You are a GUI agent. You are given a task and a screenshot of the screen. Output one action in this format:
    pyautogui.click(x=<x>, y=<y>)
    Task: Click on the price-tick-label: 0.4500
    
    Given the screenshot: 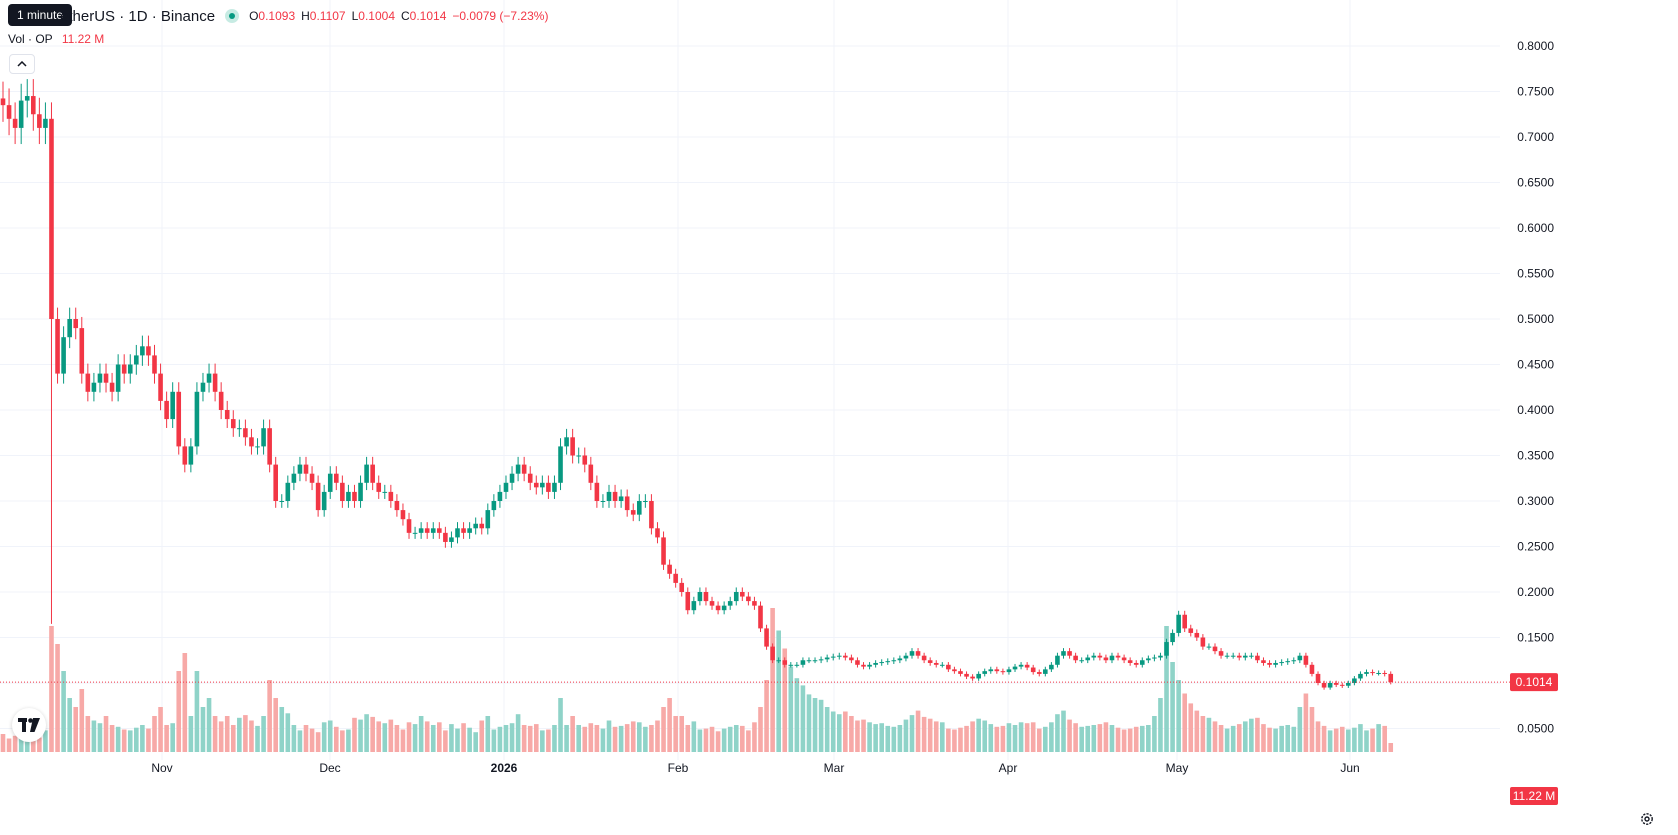 What is the action you would take?
    pyautogui.click(x=1535, y=365)
    